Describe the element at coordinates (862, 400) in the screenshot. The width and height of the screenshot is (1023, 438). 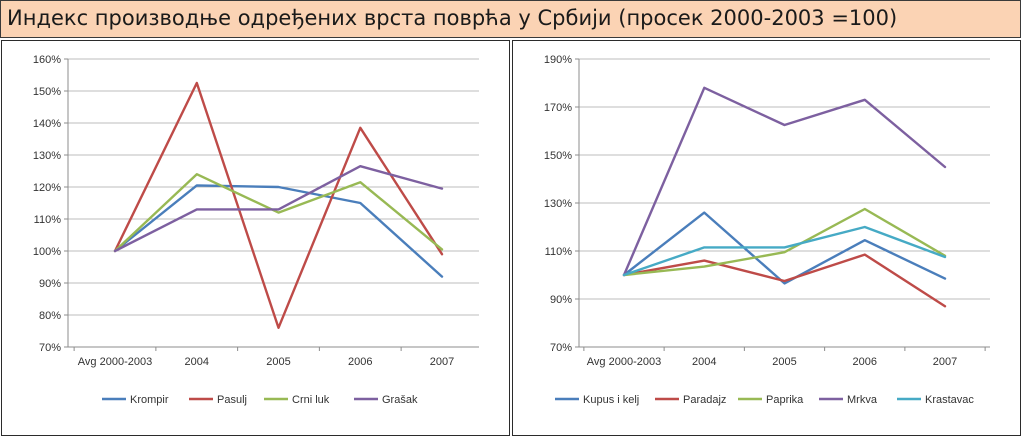
I see `legend-label: Mrkva` at that location.